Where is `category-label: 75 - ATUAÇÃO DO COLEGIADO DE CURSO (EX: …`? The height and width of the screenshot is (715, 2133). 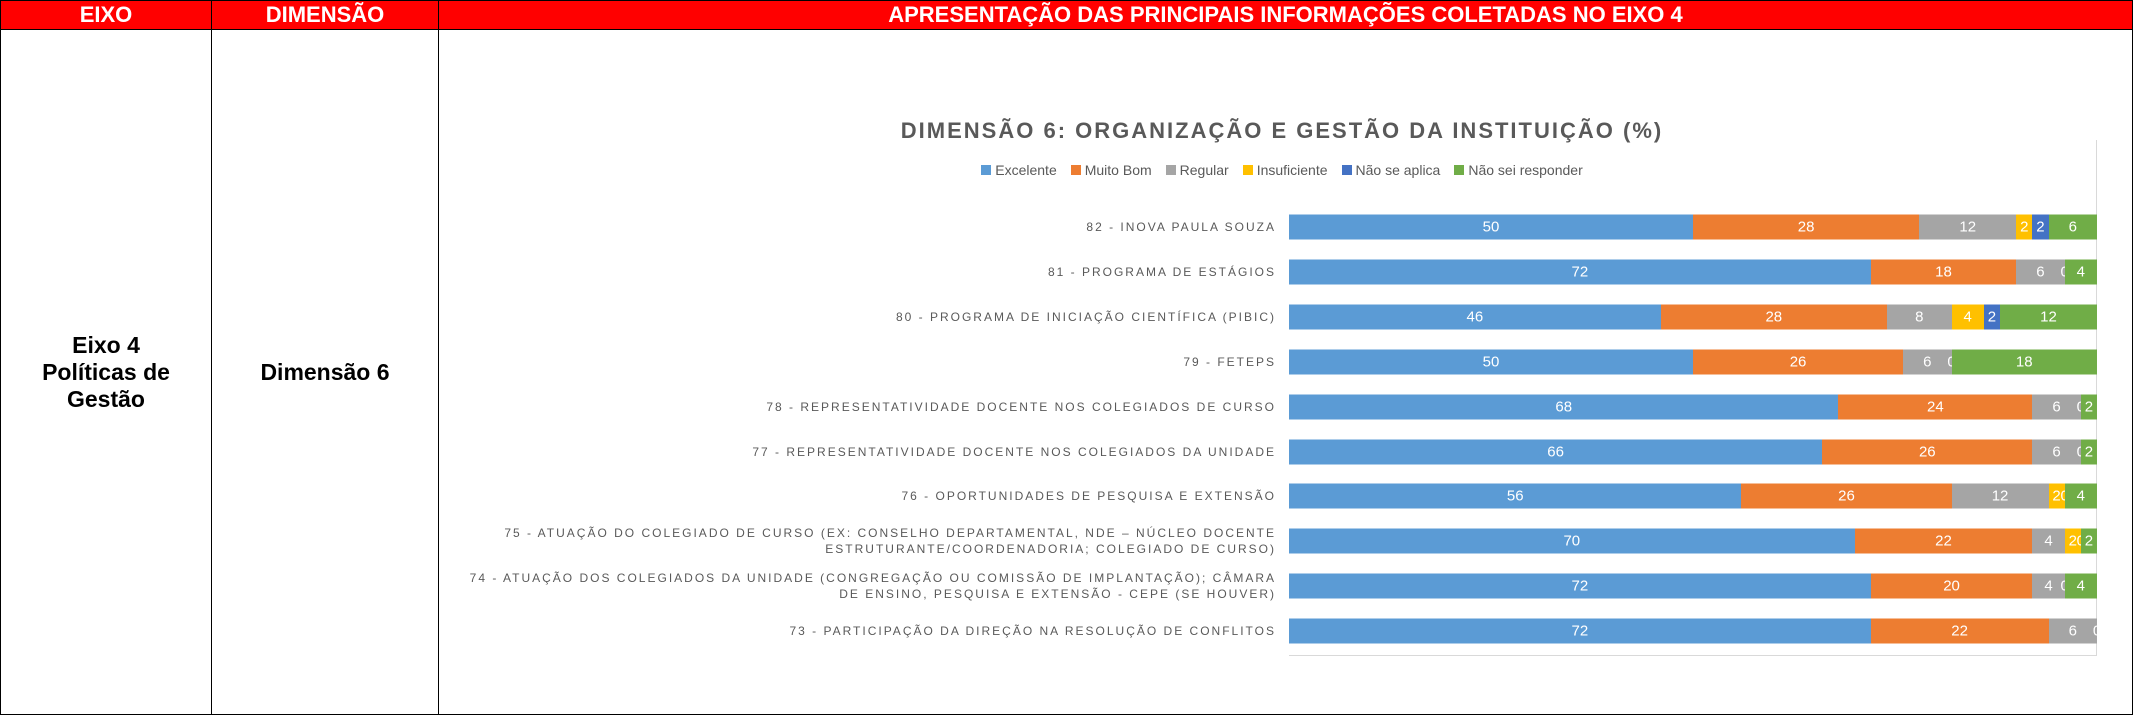
category-label: 75 - ATUAÇÃO DO COLEGIADO DE CURSO (EX: … is located at coordinates (890, 541).